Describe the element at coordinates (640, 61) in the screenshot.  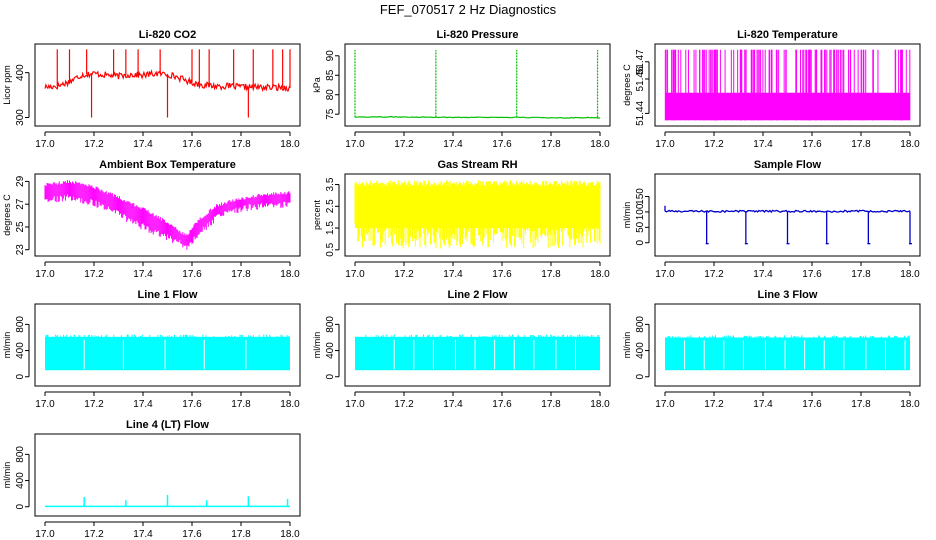
I see `y-tick-label: 51.47` at that location.